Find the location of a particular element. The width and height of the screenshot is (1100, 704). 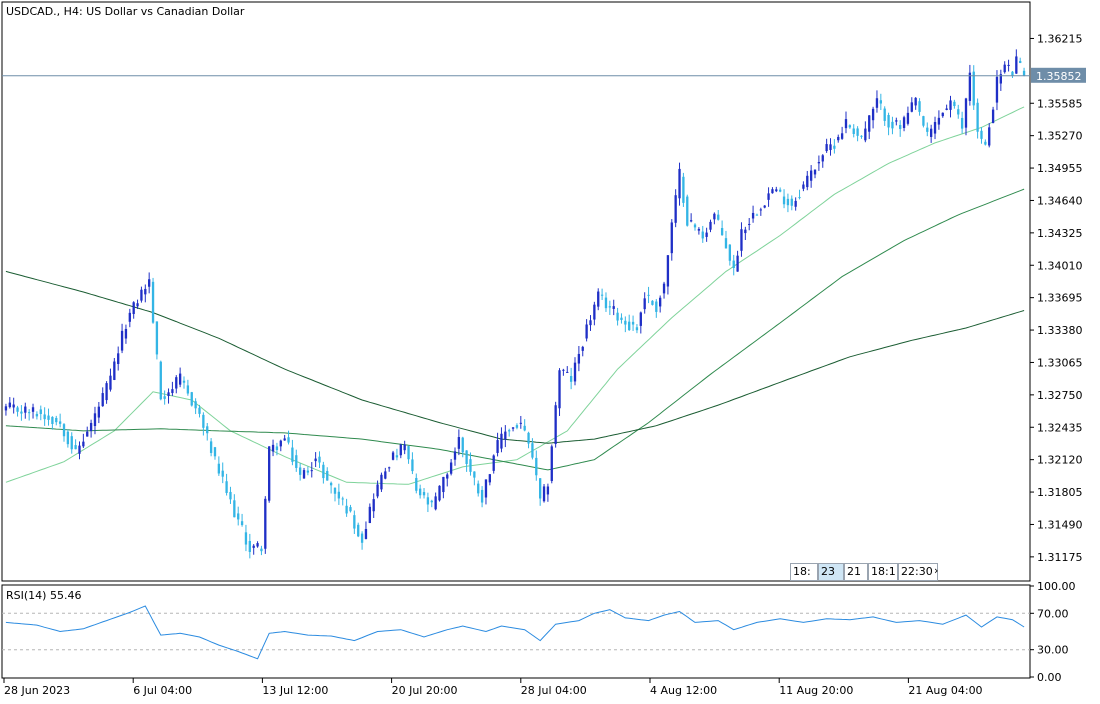

time-selector-box: 23 is located at coordinates (831, 572).